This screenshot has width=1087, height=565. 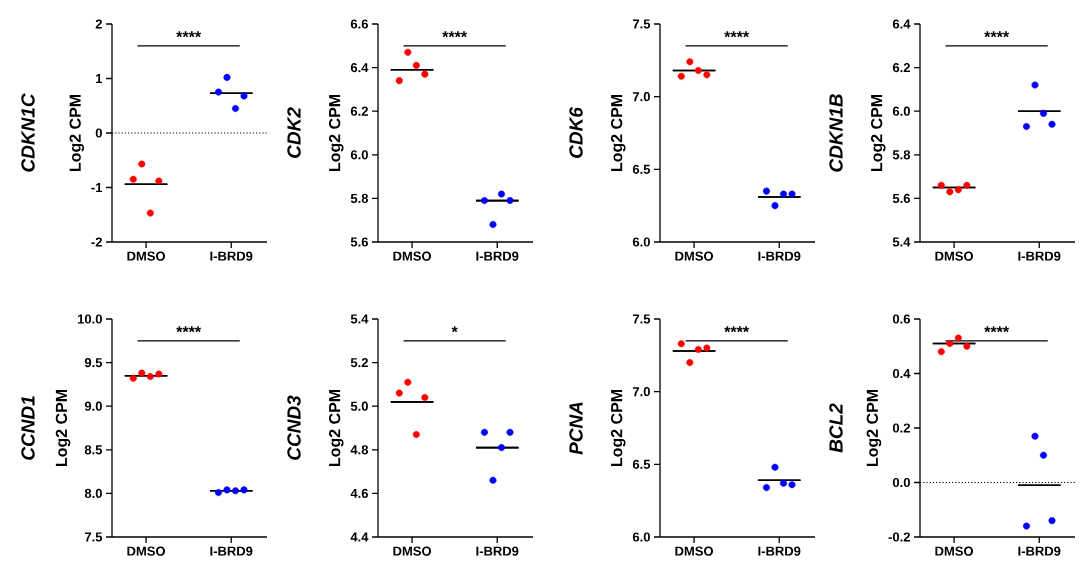 I want to click on y-tick-label: 6.6, so click(x=359, y=24).